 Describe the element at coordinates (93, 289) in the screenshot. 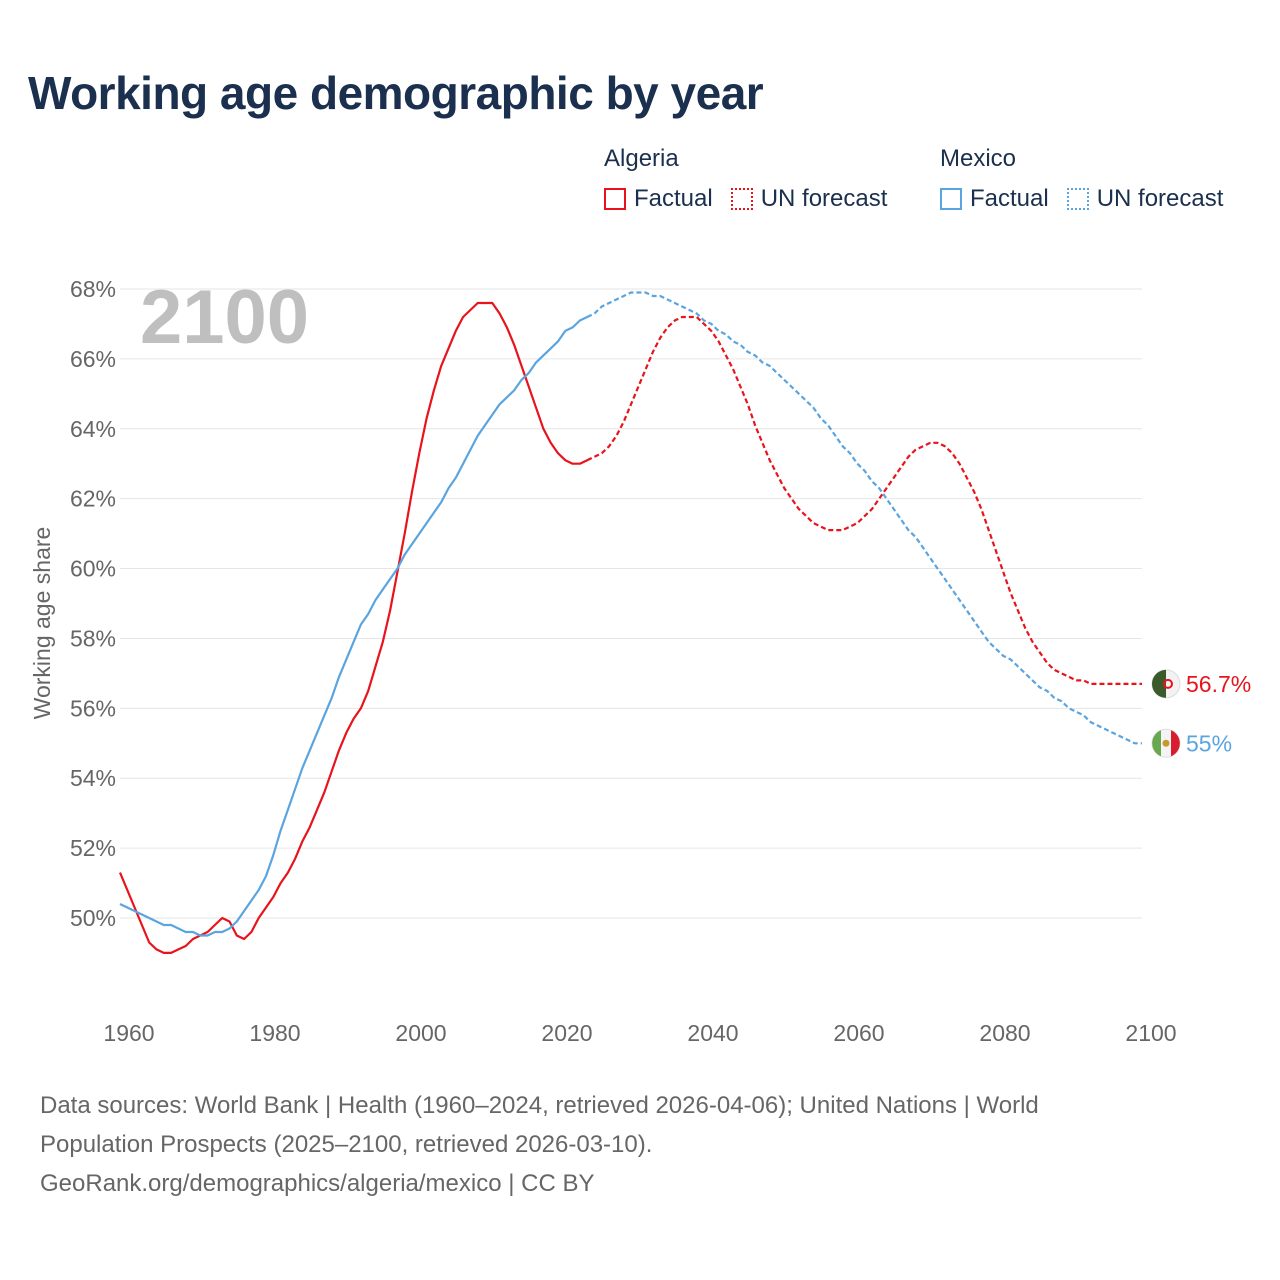

I see `y-tick-label: 68%` at that location.